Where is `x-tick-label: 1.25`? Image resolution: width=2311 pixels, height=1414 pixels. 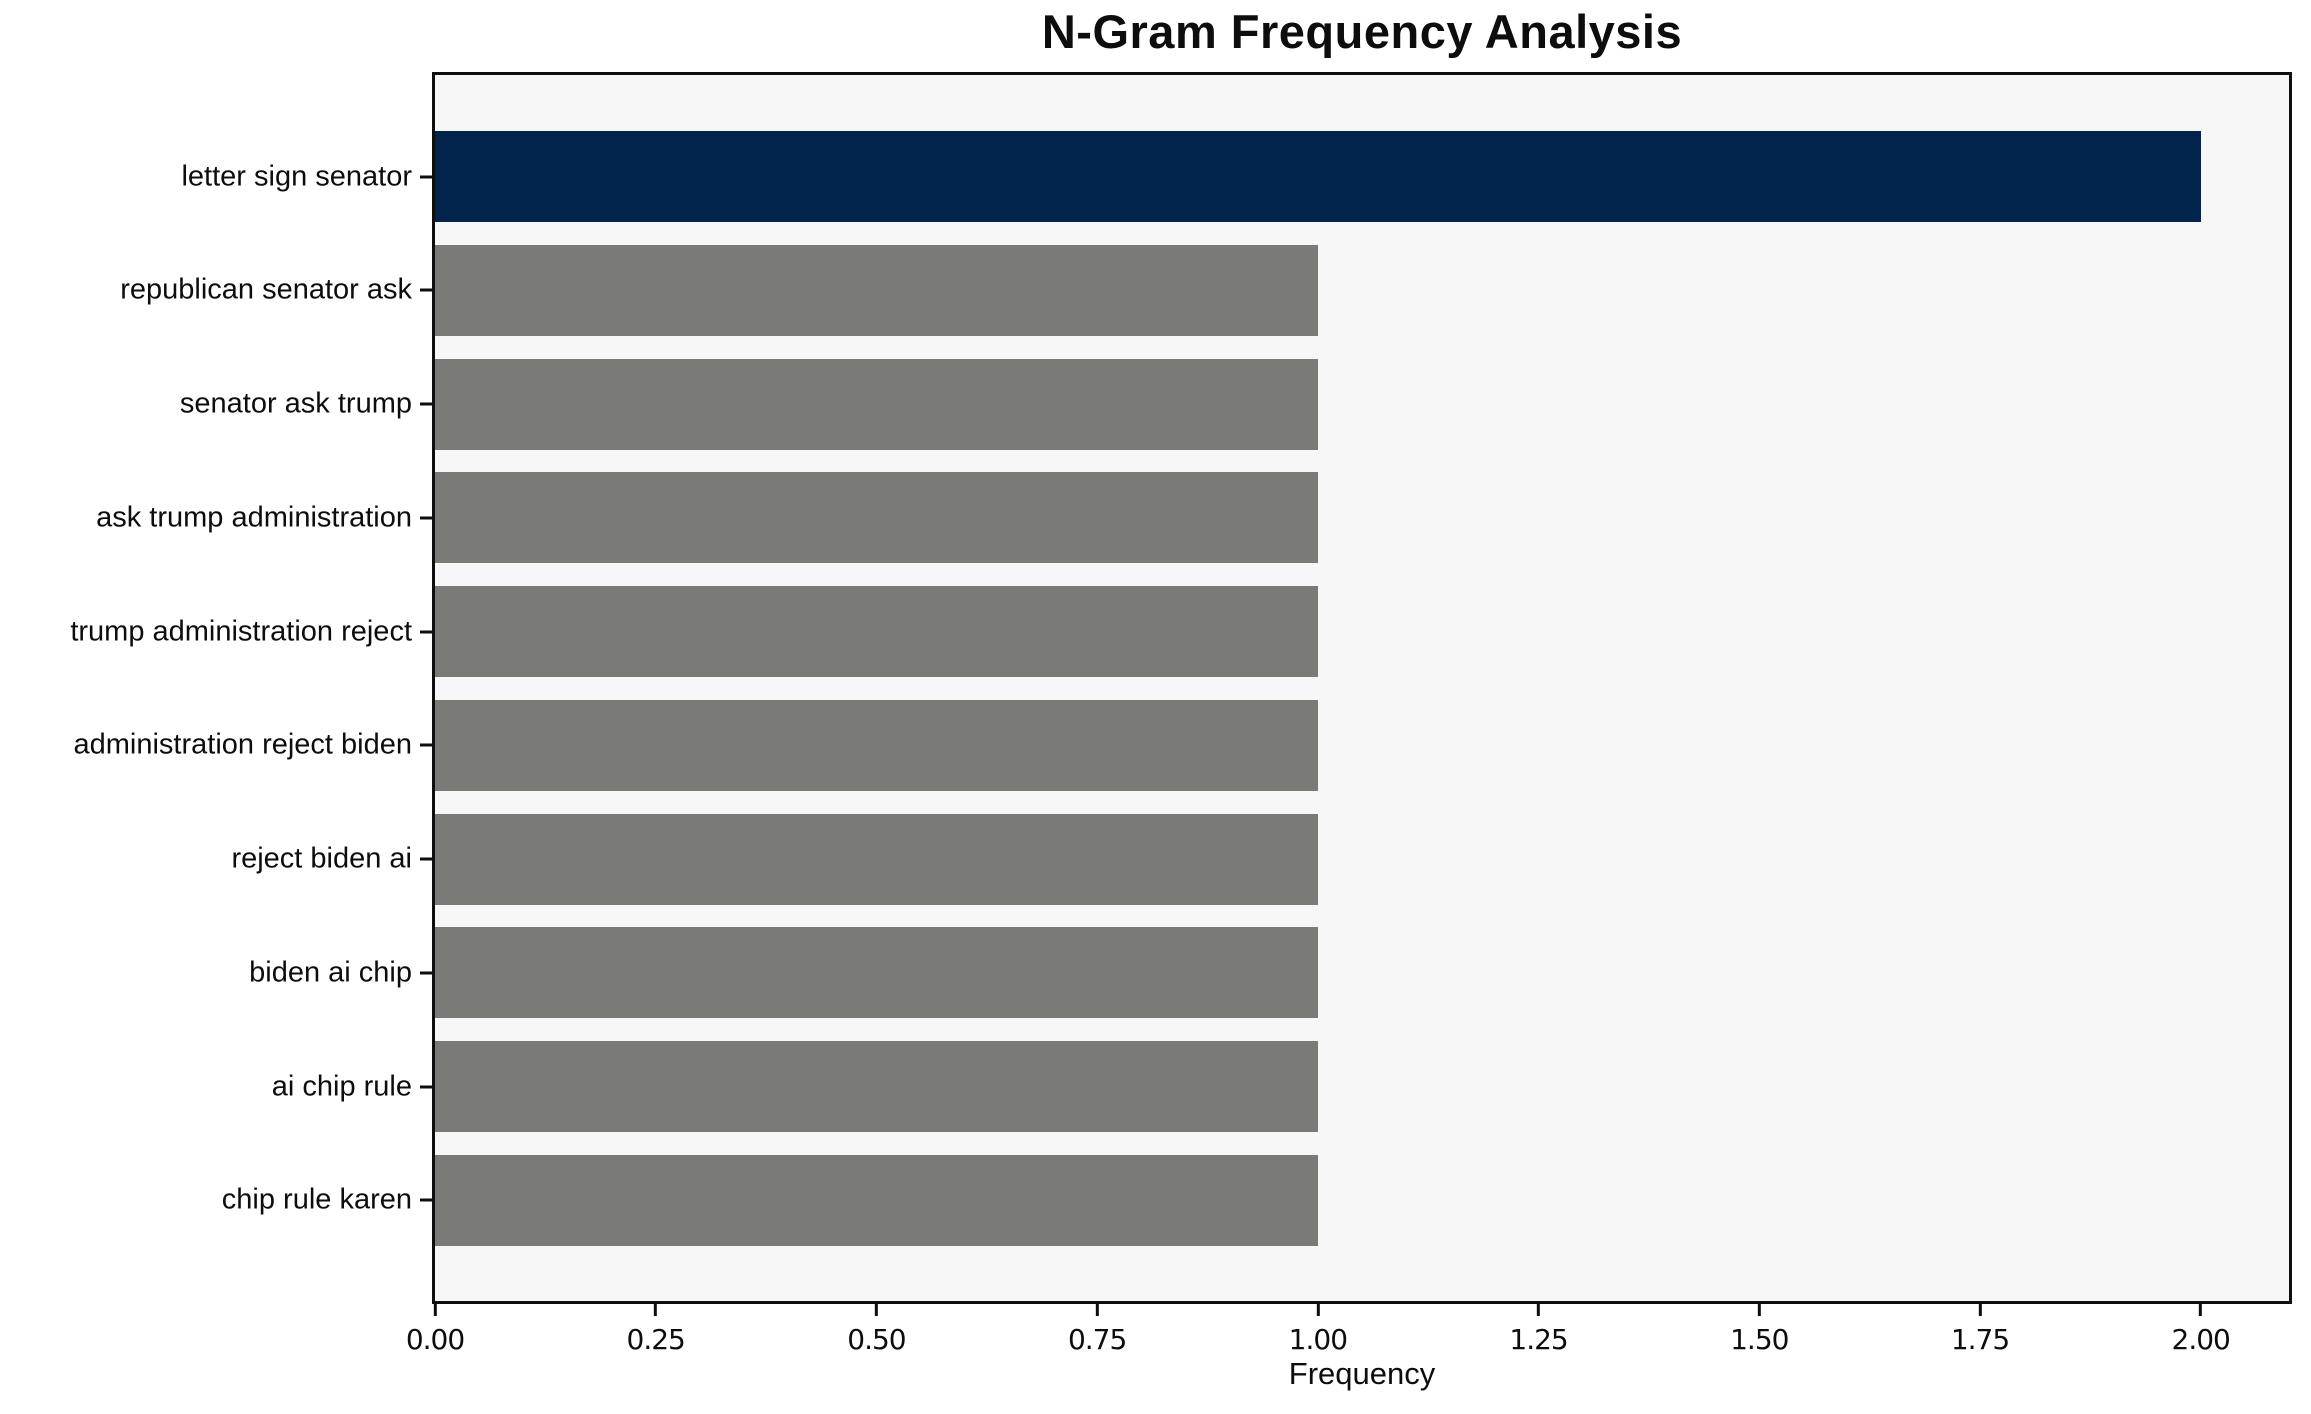 x-tick-label: 1.25 is located at coordinates (1538, 1339).